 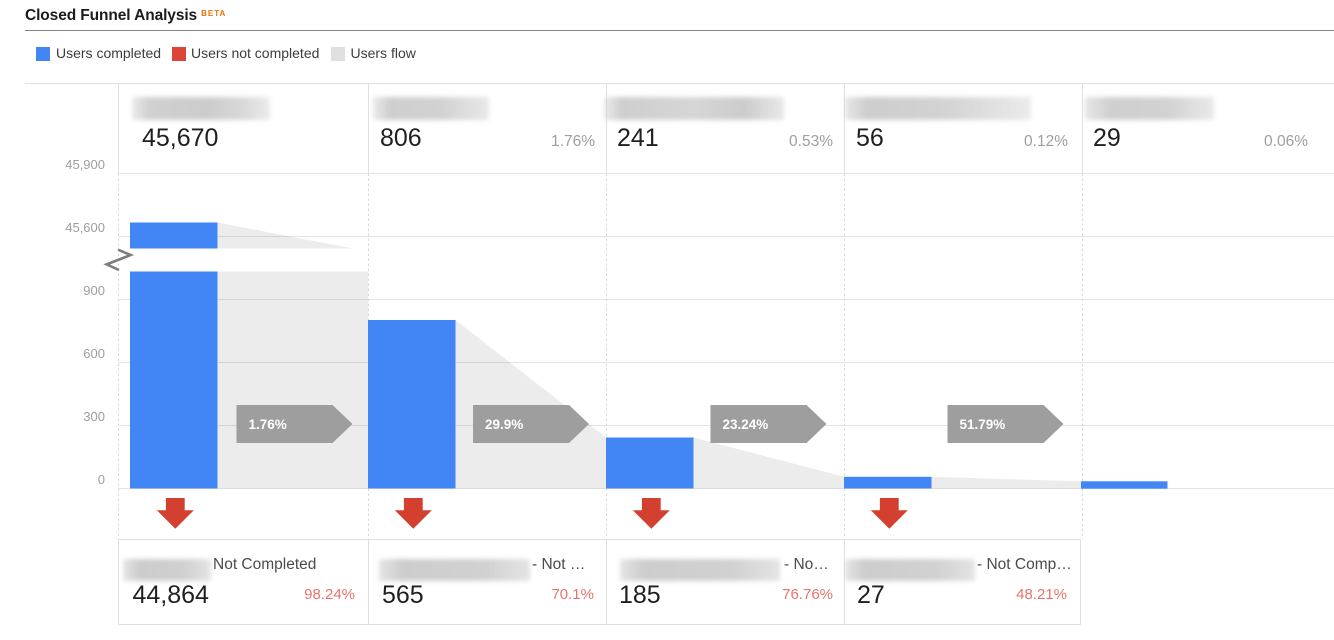 What do you see at coordinates (746, 424) in the screenshot?
I see `svg-text: 23.24%` at bounding box center [746, 424].